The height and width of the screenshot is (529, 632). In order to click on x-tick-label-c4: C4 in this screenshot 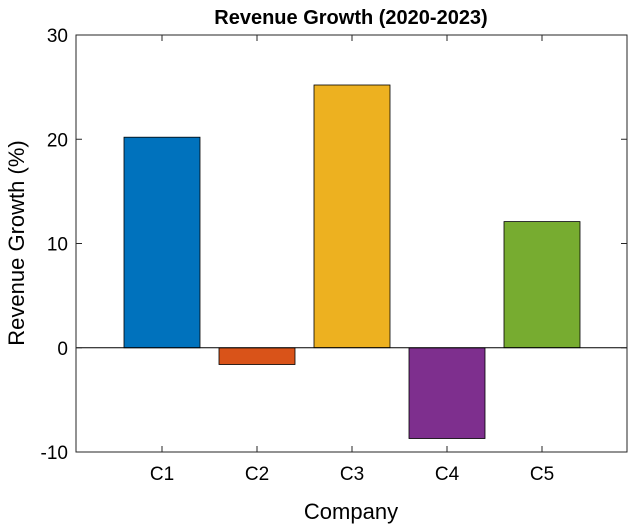, I will do `click(447, 474)`.